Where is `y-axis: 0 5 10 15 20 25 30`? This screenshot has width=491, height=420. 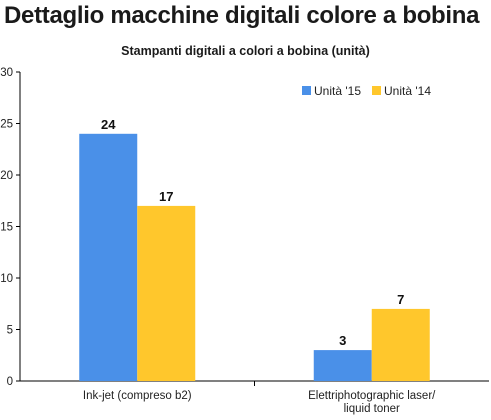
y-axis: 0 5 10 15 20 25 30 is located at coordinates (10, 227).